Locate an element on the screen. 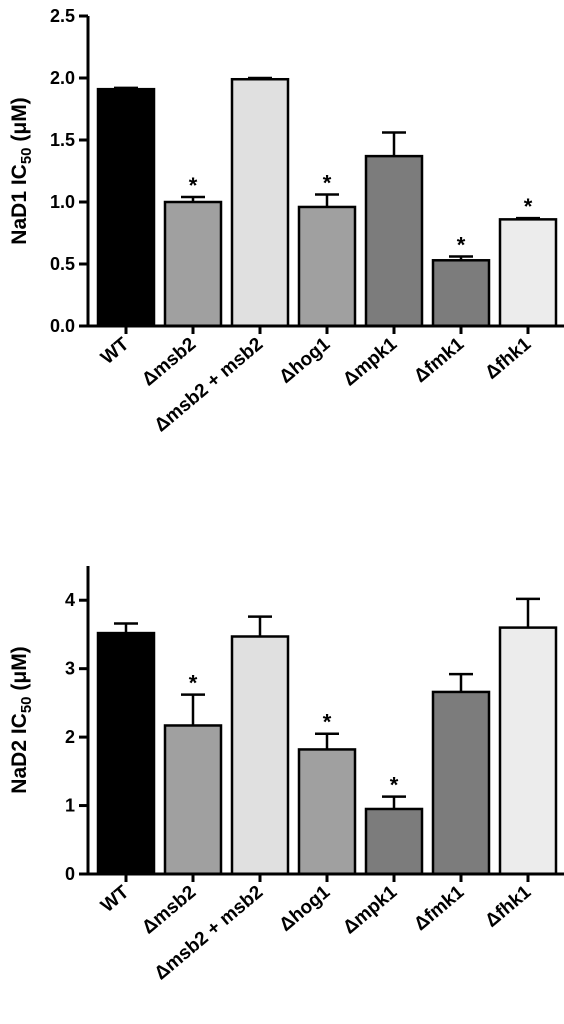 Image resolution: width=564 pixels, height=1024 pixels. y-tick-label: 0.5 is located at coordinates (62, 264).